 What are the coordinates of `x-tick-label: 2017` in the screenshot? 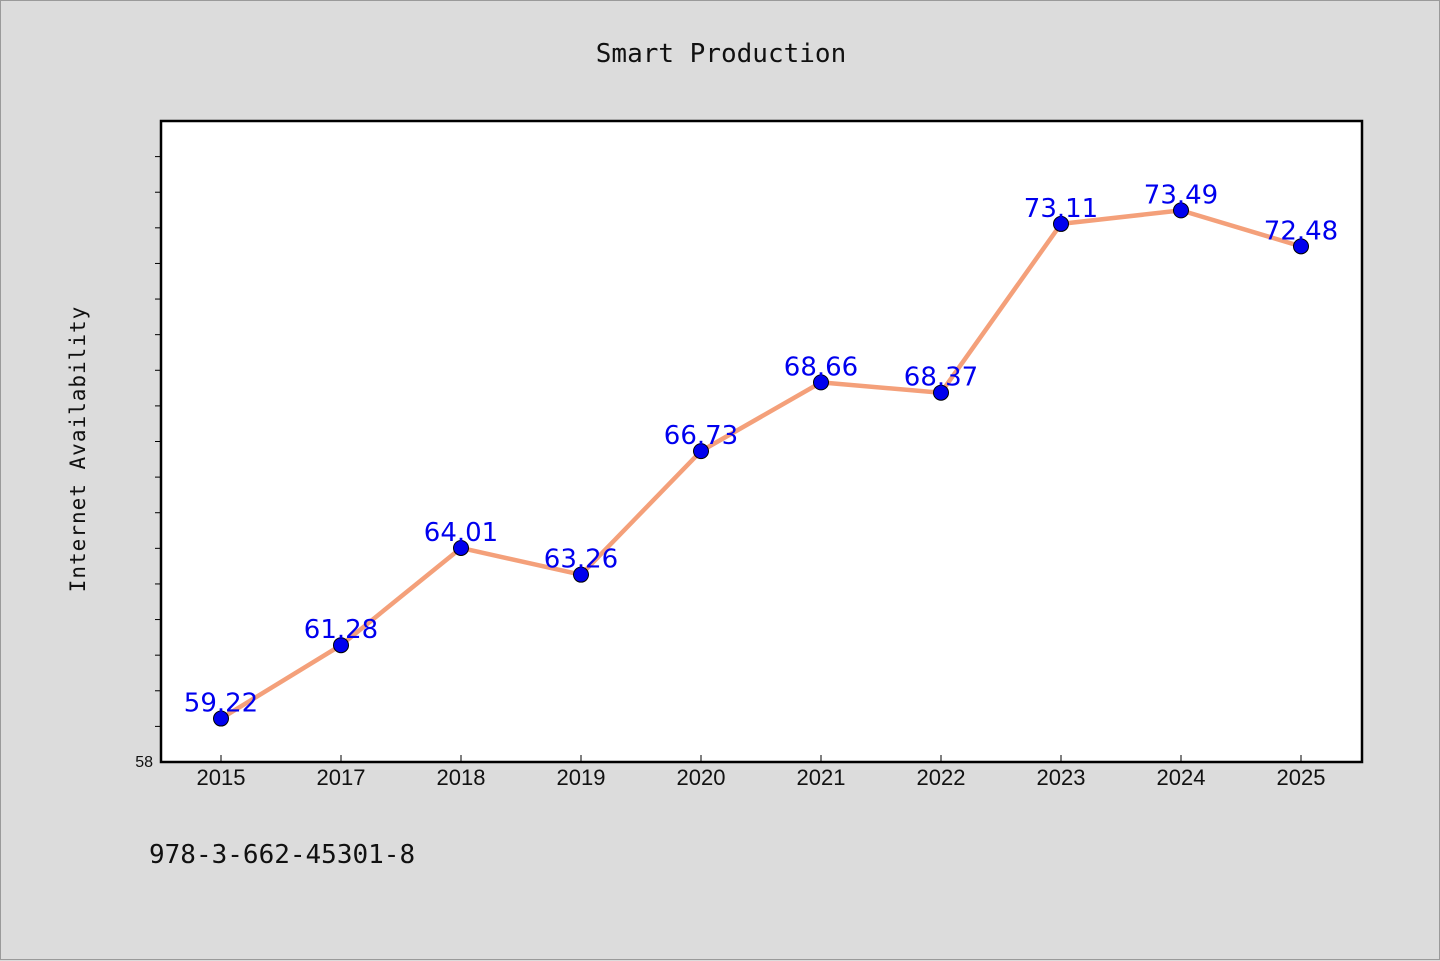 It's located at (341, 777).